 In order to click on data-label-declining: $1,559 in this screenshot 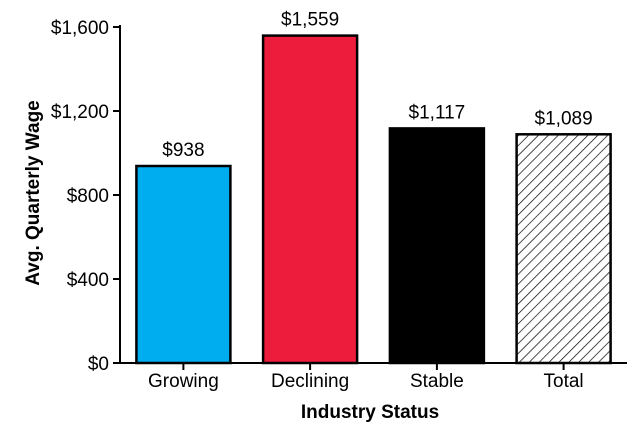, I will do `click(310, 20)`.